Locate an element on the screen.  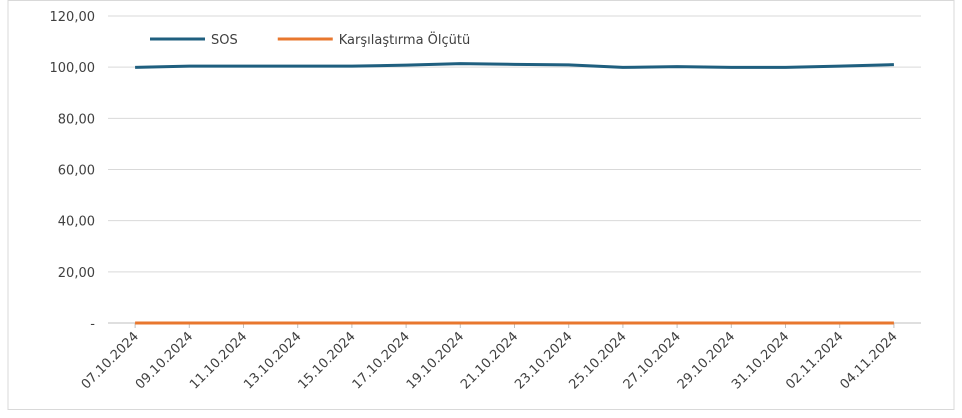
y-tick-label: 100,00 is located at coordinates (73, 68).